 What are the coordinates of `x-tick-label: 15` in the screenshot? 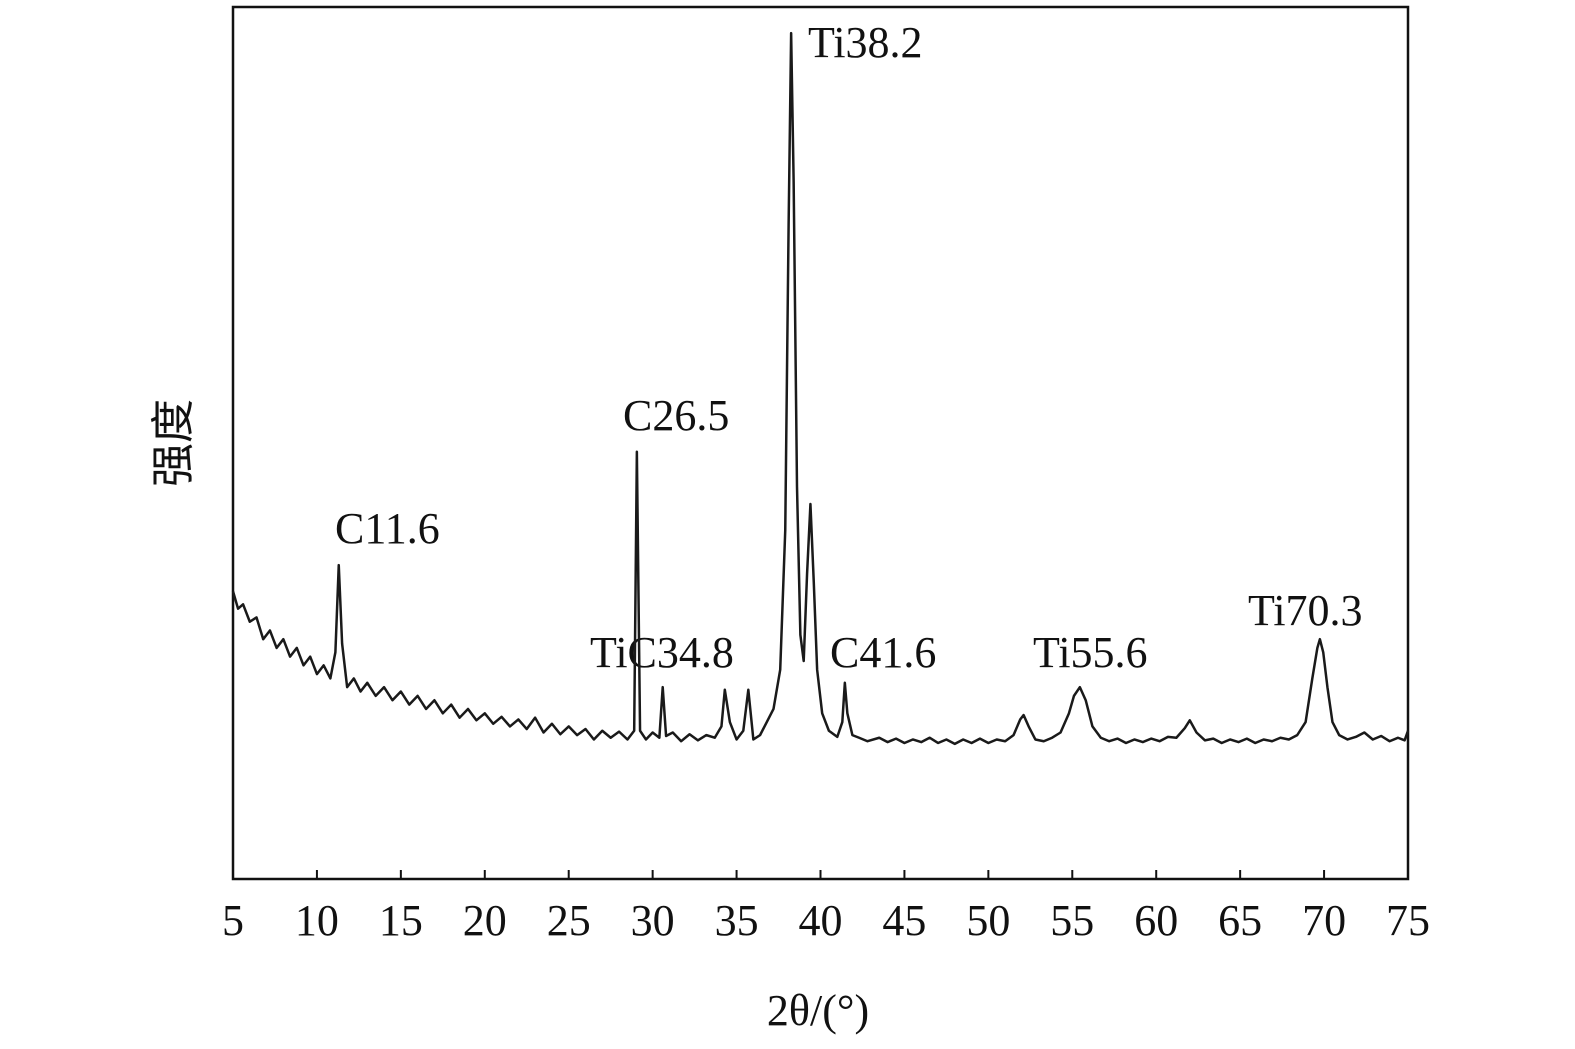 It's located at (401, 920).